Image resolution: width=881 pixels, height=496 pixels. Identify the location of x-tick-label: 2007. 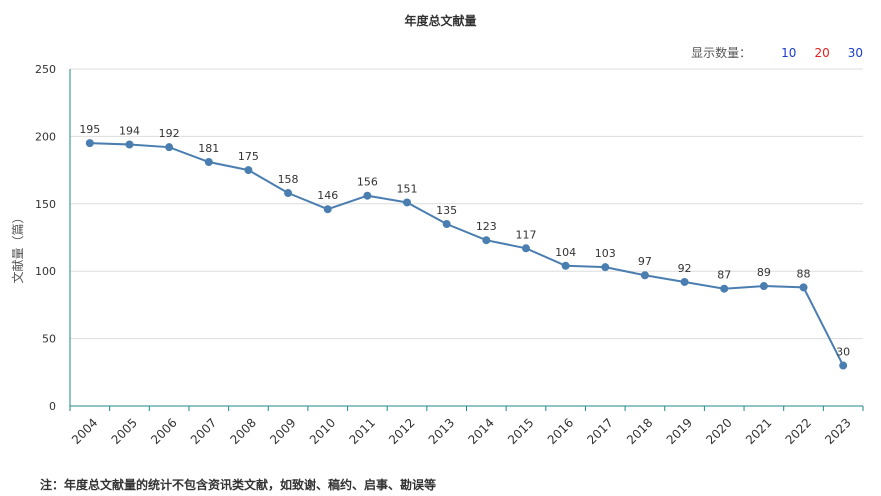
(203, 431).